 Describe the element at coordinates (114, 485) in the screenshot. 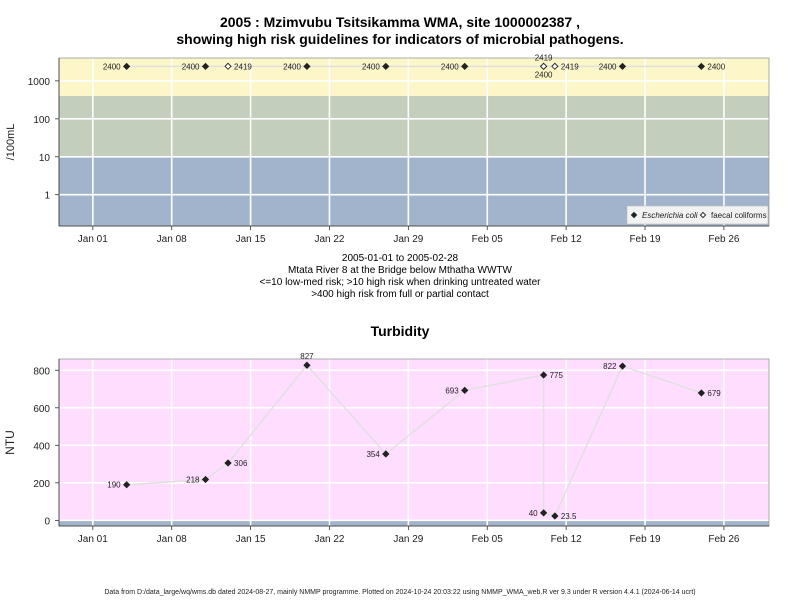

I see `turbidity-point-label: 190` at that location.